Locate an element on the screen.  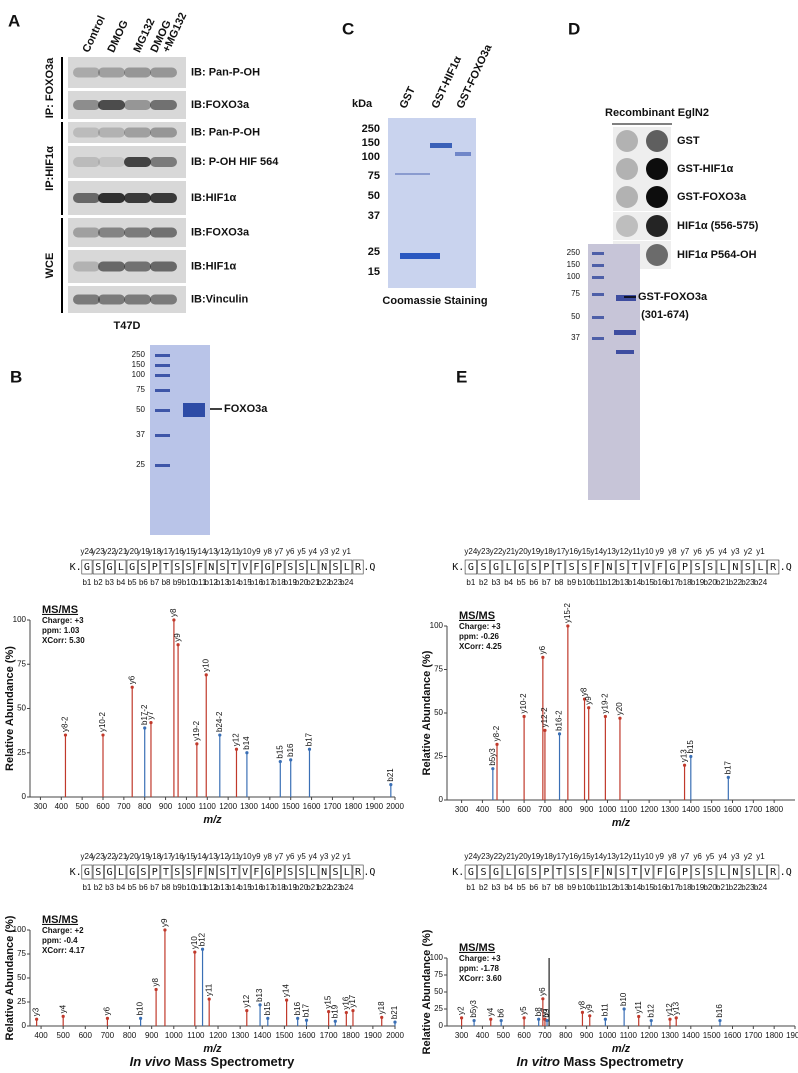
caption-part: Mass Spectrometry is located at coordinates (233, 1061).